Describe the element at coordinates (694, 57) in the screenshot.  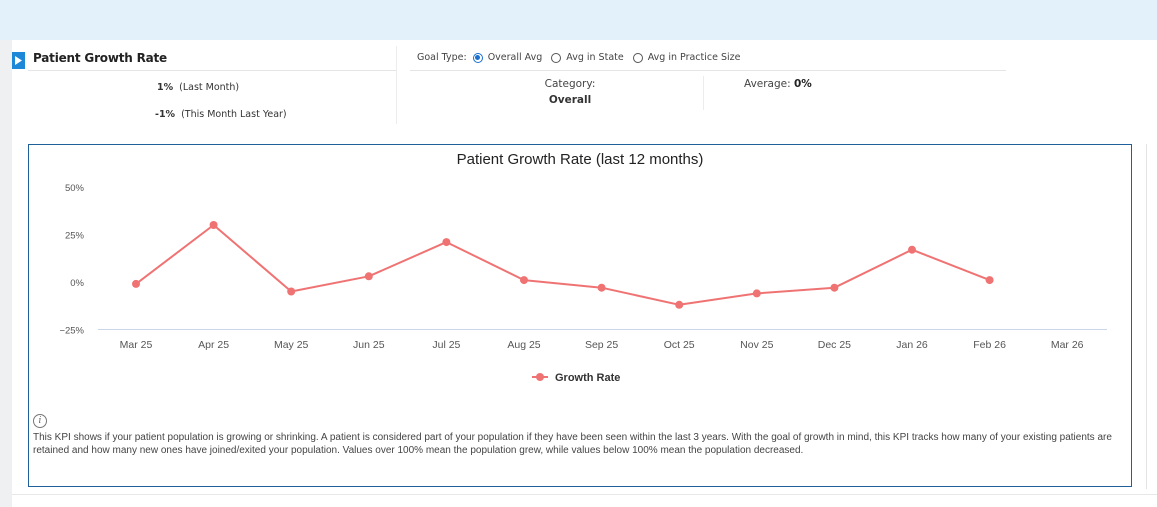
I see `goal-option-label: Avg in Practice Size` at that location.